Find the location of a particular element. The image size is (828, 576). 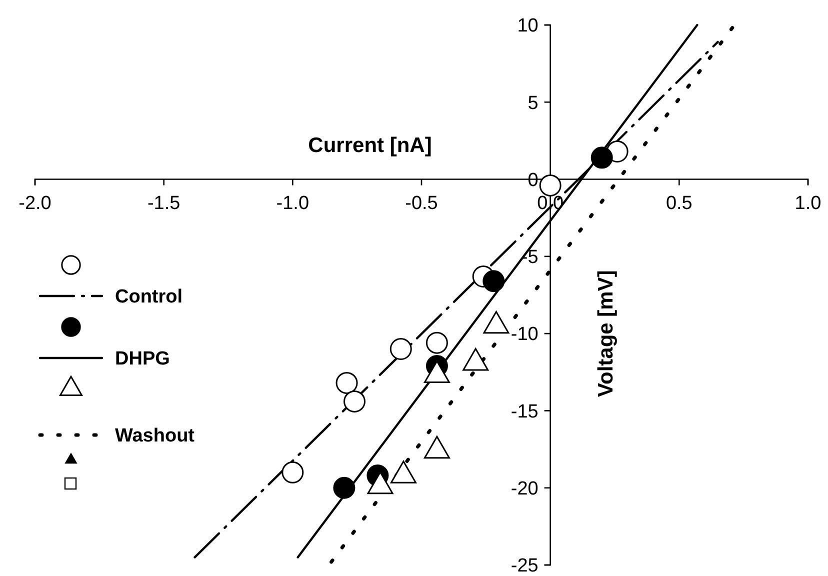

y-tick-label: -25 is located at coordinates (524, 566).